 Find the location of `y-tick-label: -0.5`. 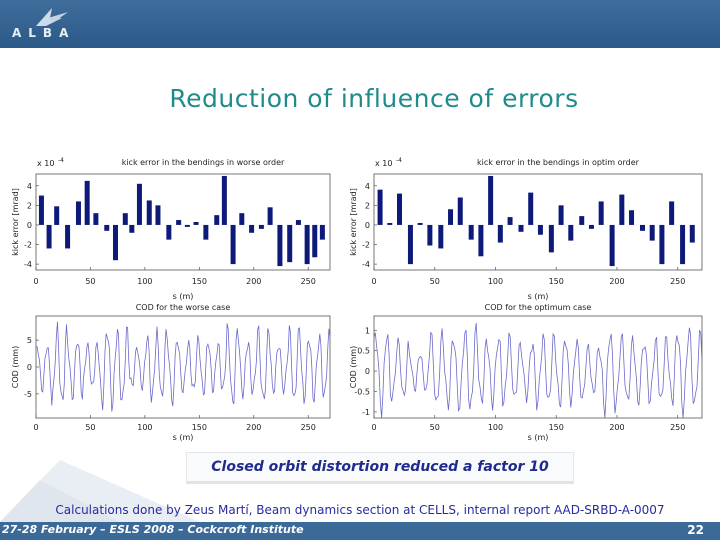

y-tick-label: -0.5 is located at coordinates (362, 391).